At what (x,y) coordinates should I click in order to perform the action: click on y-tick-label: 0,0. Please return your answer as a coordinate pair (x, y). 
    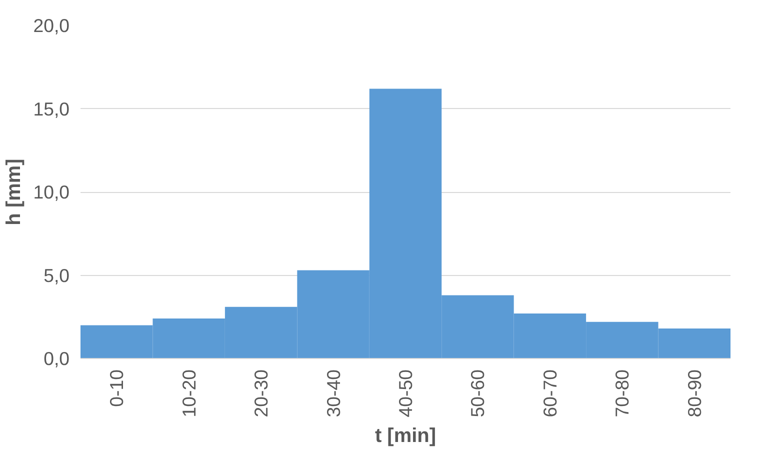
    Looking at the image, I should click on (57, 358).